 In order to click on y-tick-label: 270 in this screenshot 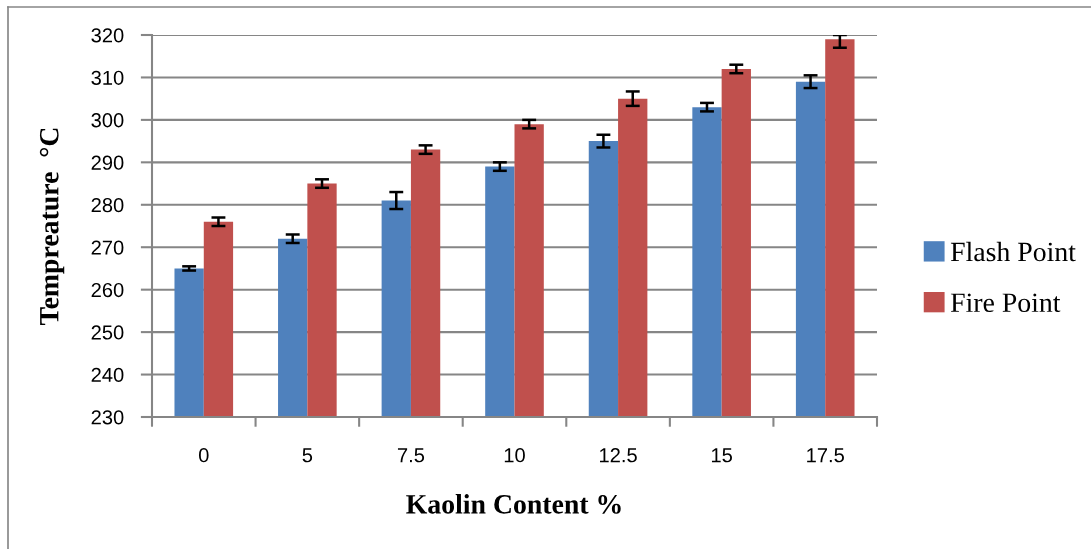, I will do `click(107, 247)`.